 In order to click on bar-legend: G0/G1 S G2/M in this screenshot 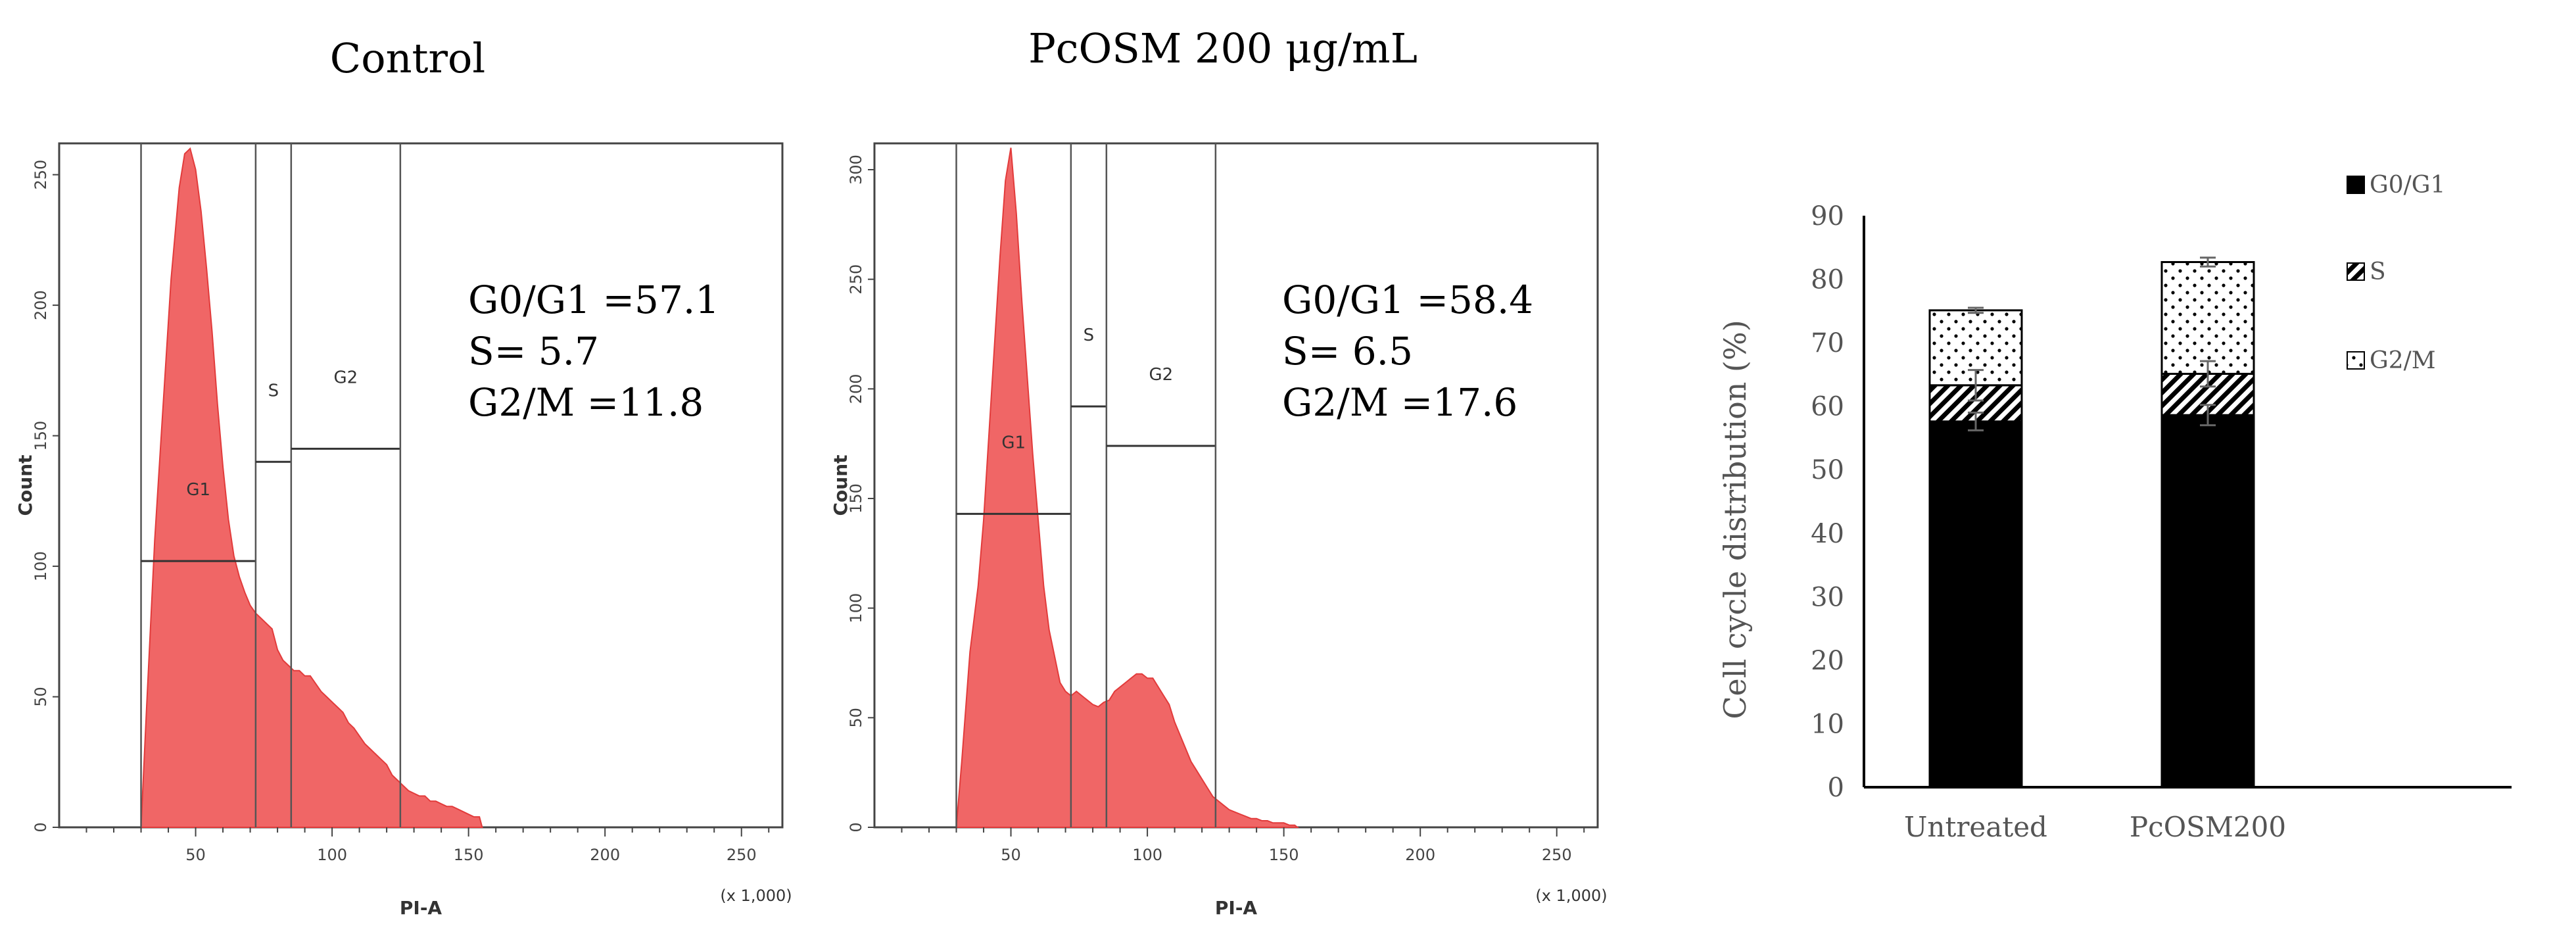, I will do `click(2396, 273)`.